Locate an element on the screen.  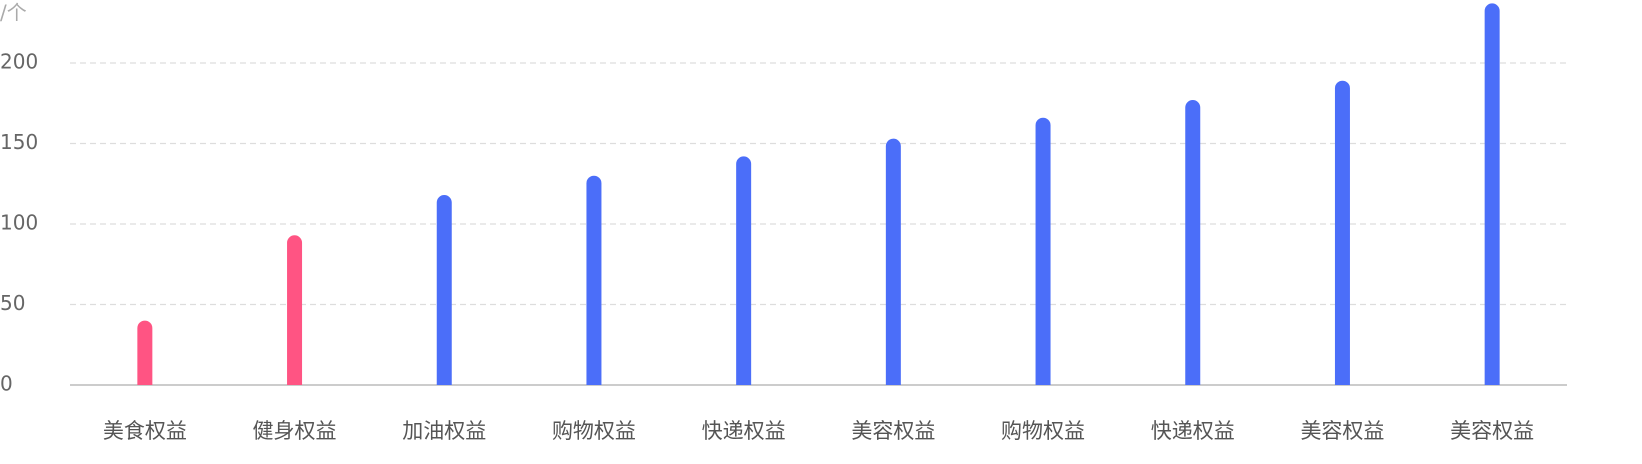
y-tick-label: 100 is located at coordinates (19, 223).